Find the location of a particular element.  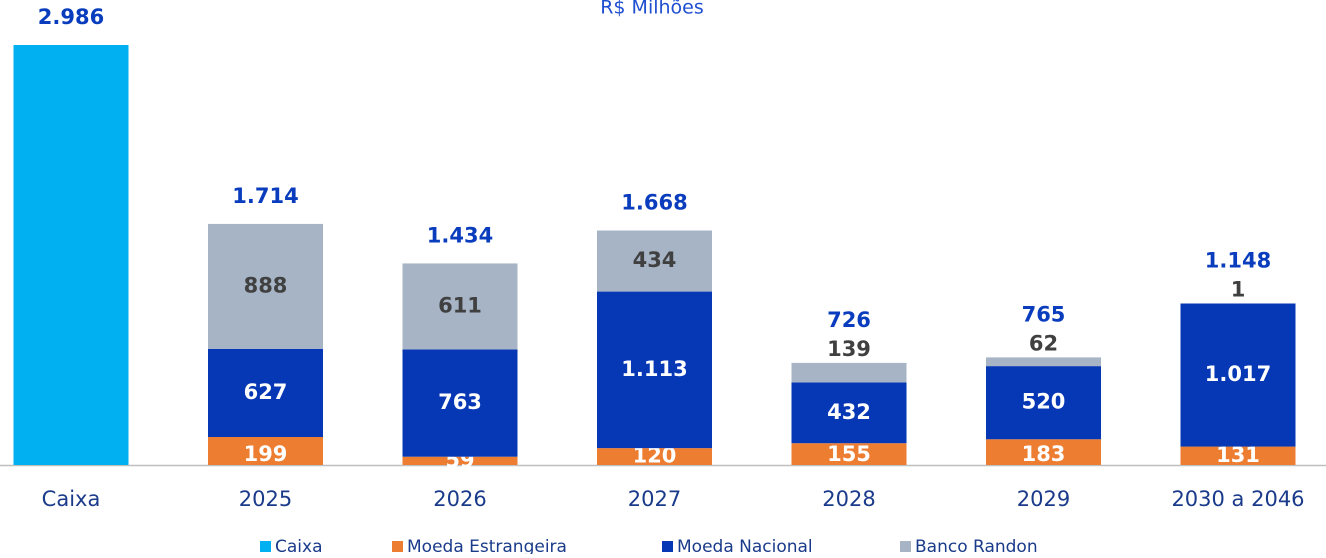

data-label: 1 is located at coordinates (1238, 289).